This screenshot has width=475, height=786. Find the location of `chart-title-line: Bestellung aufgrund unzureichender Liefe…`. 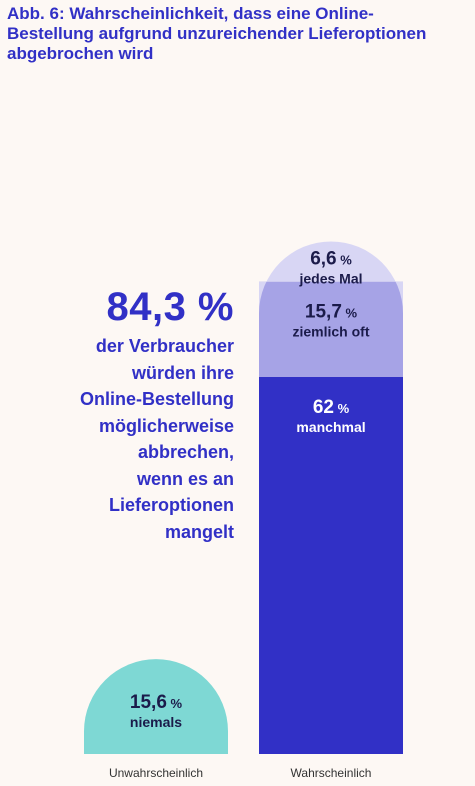

chart-title-line: Bestellung aufgrund unzureichender Liefe… is located at coordinates (217, 33).